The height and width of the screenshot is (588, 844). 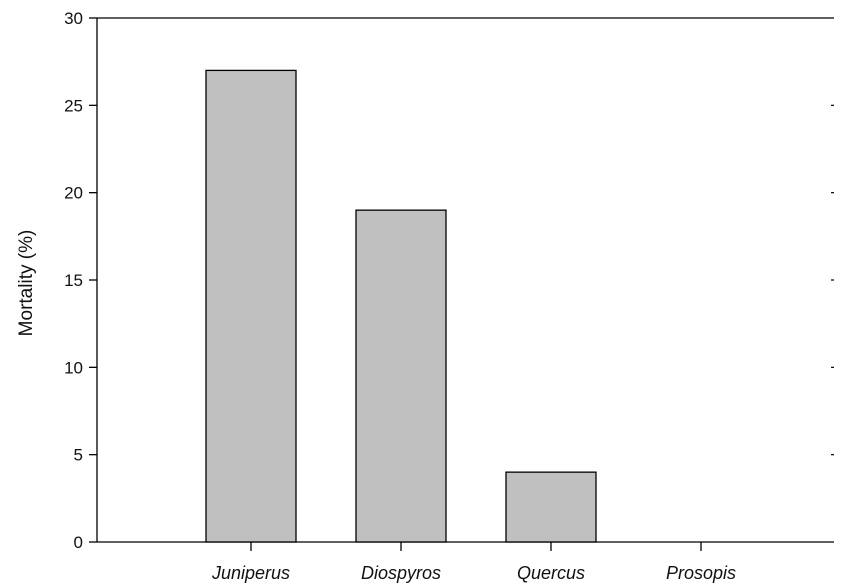 What do you see at coordinates (473, 562) in the screenshot?
I see `x-ticks: Juniperus Diospyros Quercus Prosopis` at bounding box center [473, 562].